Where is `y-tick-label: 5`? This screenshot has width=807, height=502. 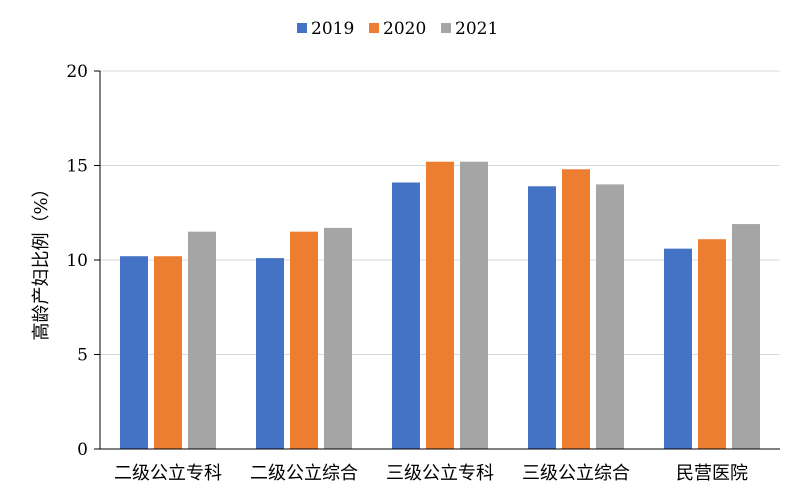
y-tick-label: 5 is located at coordinates (82, 356).